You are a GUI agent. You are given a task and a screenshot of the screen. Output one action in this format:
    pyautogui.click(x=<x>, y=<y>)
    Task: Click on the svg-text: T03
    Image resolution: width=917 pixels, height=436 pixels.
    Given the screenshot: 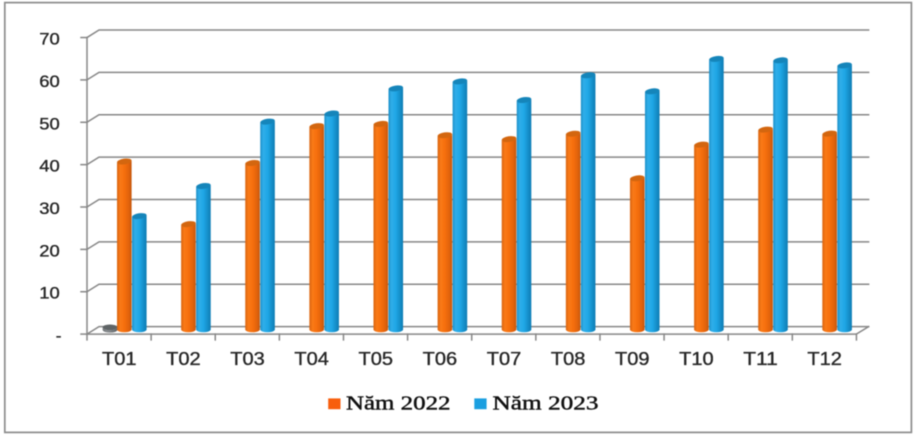 What is the action you would take?
    pyautogui.click(x=247, y=359)
    